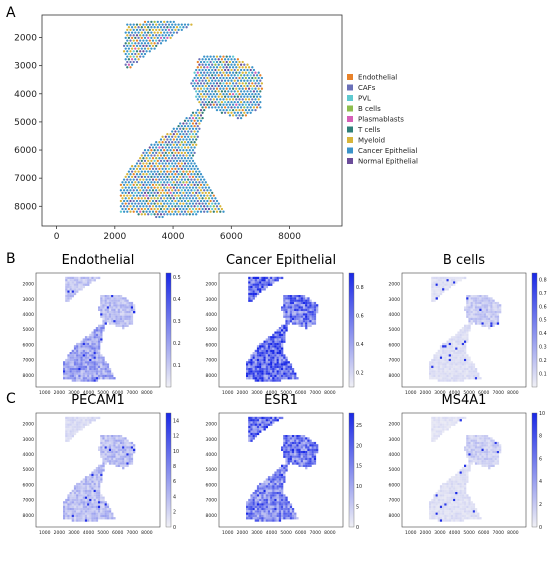 The height and width of the screenshot is (573, 550). I want to click on colorbar-tick-6: 0.7, so click(543, 294).